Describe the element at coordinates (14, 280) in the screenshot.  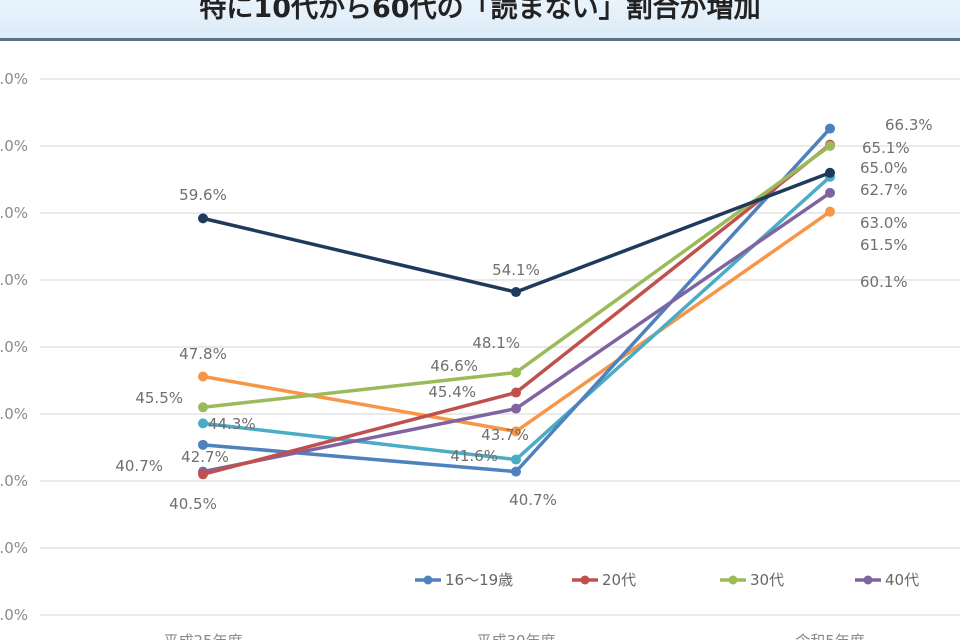
I see `y-tick-label: 55.0%` at that location.